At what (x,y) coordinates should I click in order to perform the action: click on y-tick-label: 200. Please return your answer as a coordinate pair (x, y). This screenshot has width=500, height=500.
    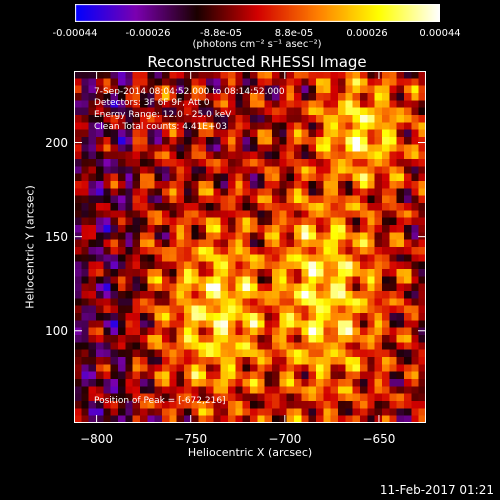
    Looking at the image, I should click on (56, 142).